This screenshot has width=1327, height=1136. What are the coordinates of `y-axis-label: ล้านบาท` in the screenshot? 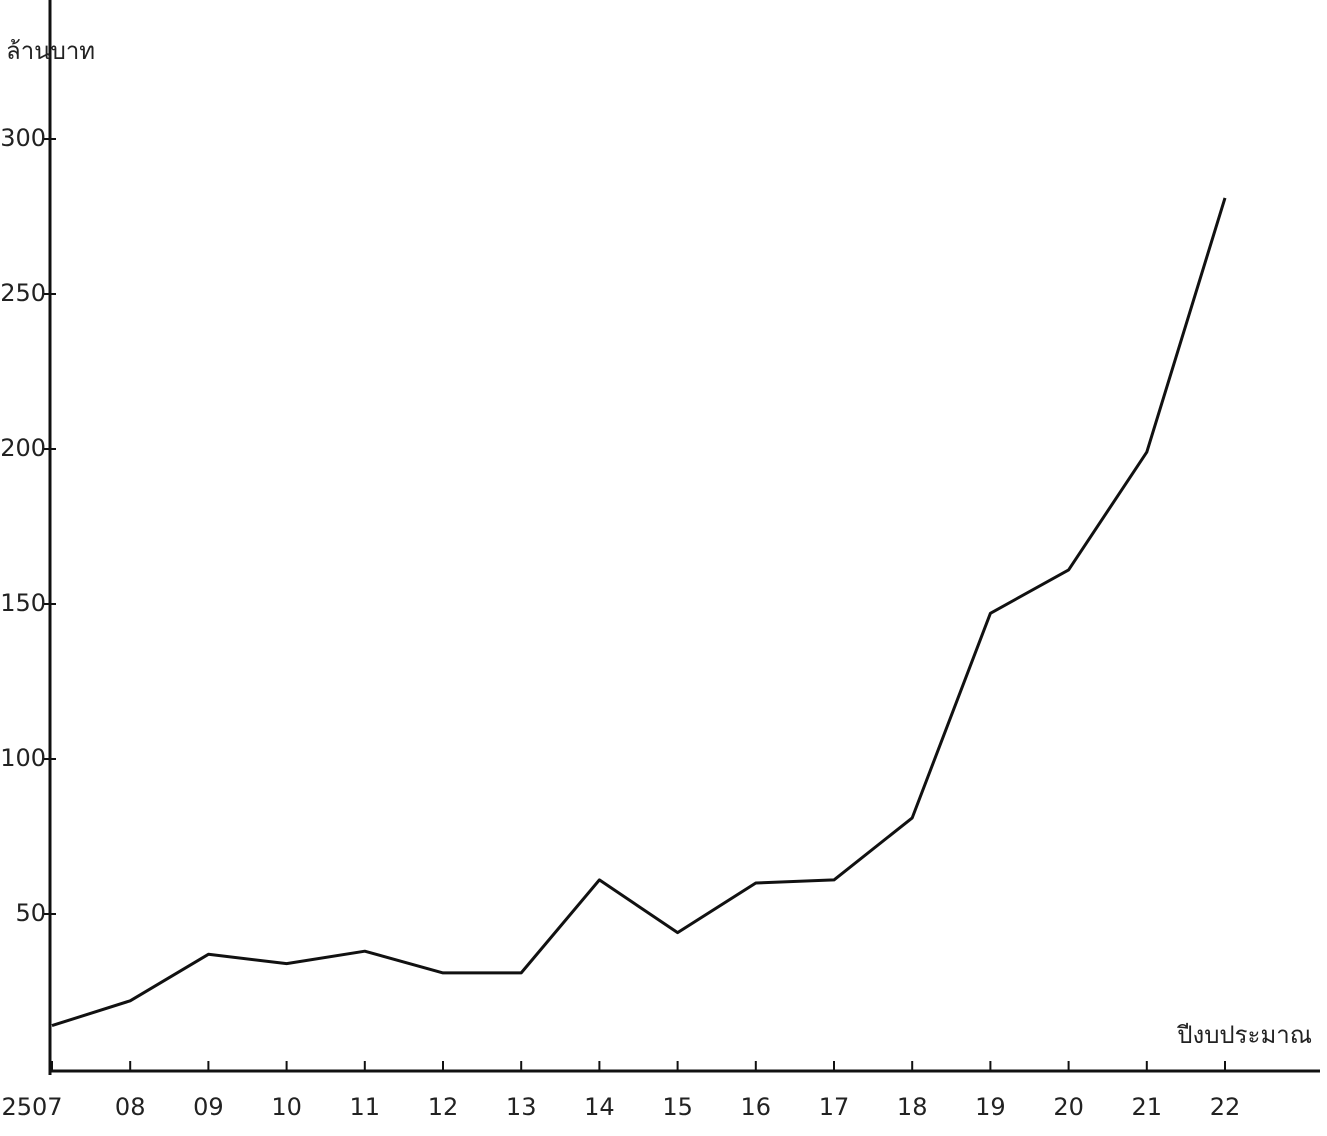 It's located at (50, 51).